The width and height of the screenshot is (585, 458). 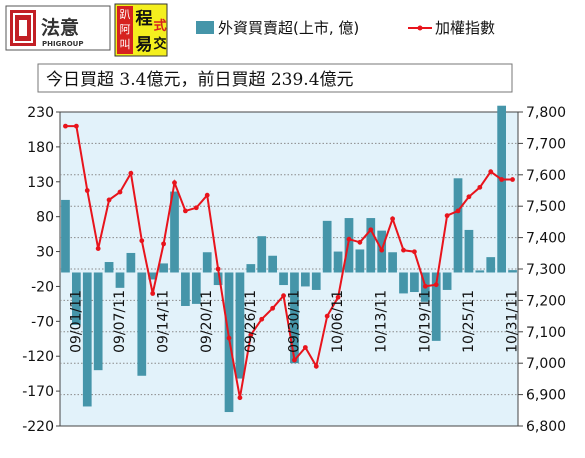 I want to click on x-axis-tick-label: 10/06/11, so click(x=338, y=321).